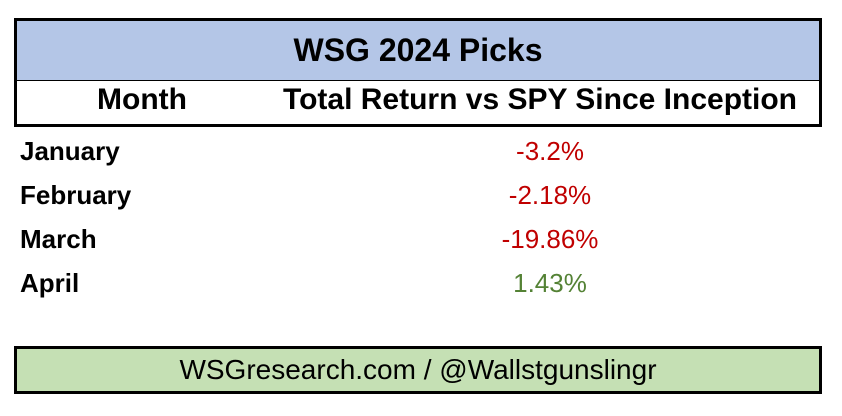 Image resolution: width=842 pixels, height=416 pixels. What do you see at coordinates (550, 283) in the screenshot?
I see `row-return-value: 1.43%` at bounding box center [550, 283].